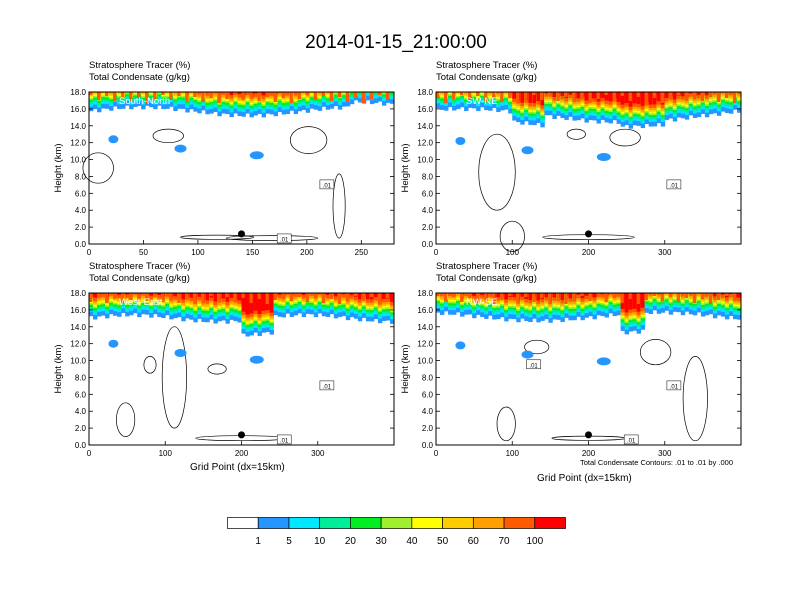 The image size is (792, 612). What do you see at coordinates (428, 428) in the screenshot?
I see `y-tick-label: 2.0` at bounding box center [428, 428].